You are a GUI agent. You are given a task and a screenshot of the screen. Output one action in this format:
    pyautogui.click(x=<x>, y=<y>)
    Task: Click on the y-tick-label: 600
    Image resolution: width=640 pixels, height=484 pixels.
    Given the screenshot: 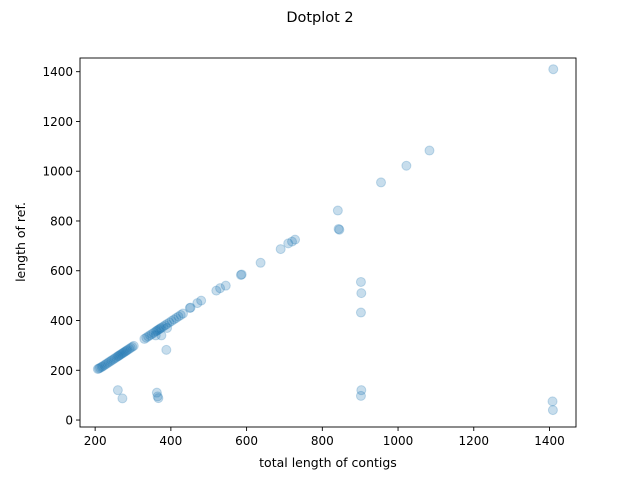 What is the action you would take?
    pyautogui.click(x=61, y=271)
    